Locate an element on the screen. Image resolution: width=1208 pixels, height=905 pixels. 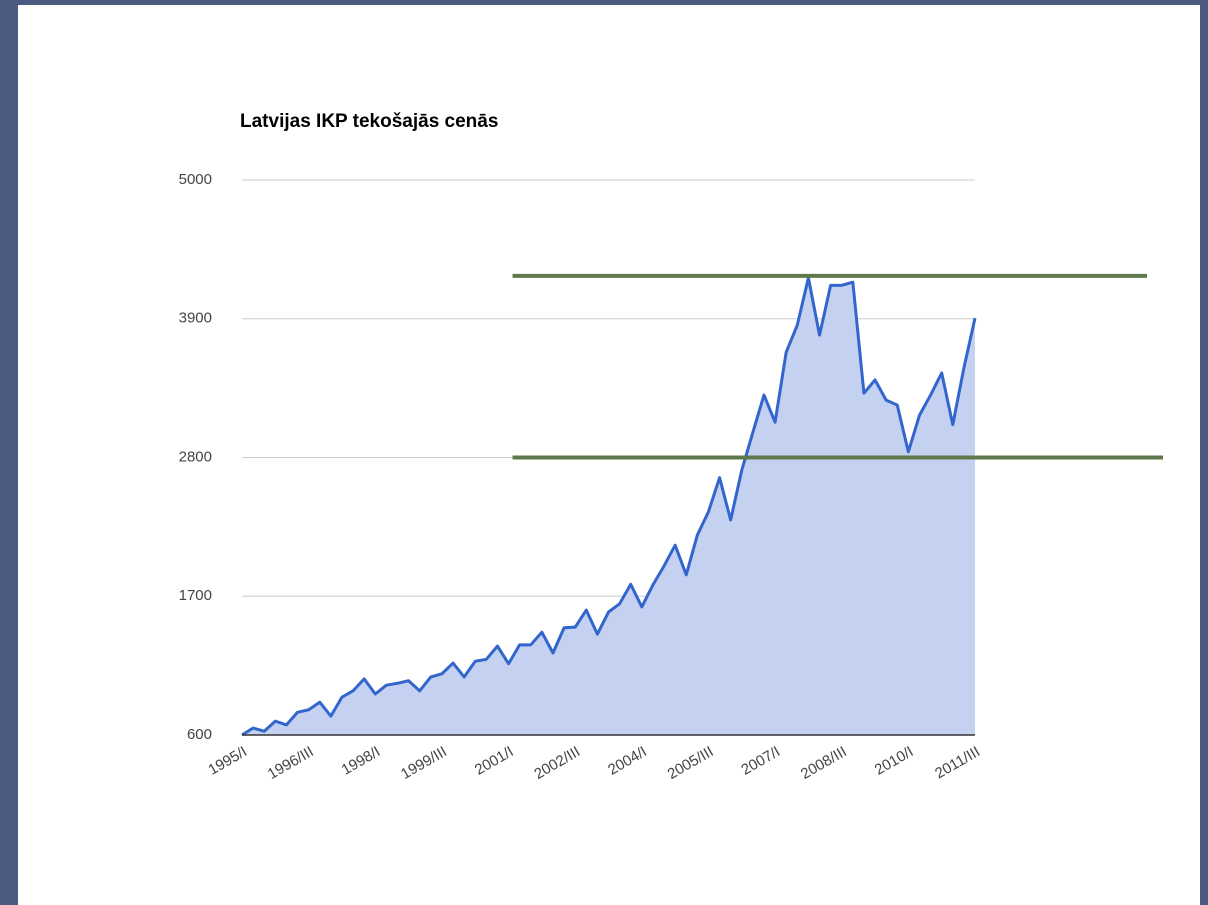
x-tick-label: 1995/I is located at coordinates (227, 761).